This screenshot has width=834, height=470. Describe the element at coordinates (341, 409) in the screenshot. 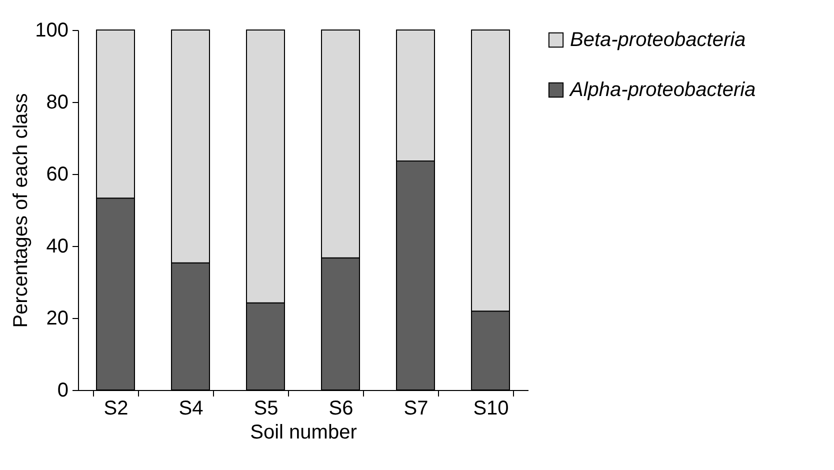

I see `x-tick-label: S6` at that location.